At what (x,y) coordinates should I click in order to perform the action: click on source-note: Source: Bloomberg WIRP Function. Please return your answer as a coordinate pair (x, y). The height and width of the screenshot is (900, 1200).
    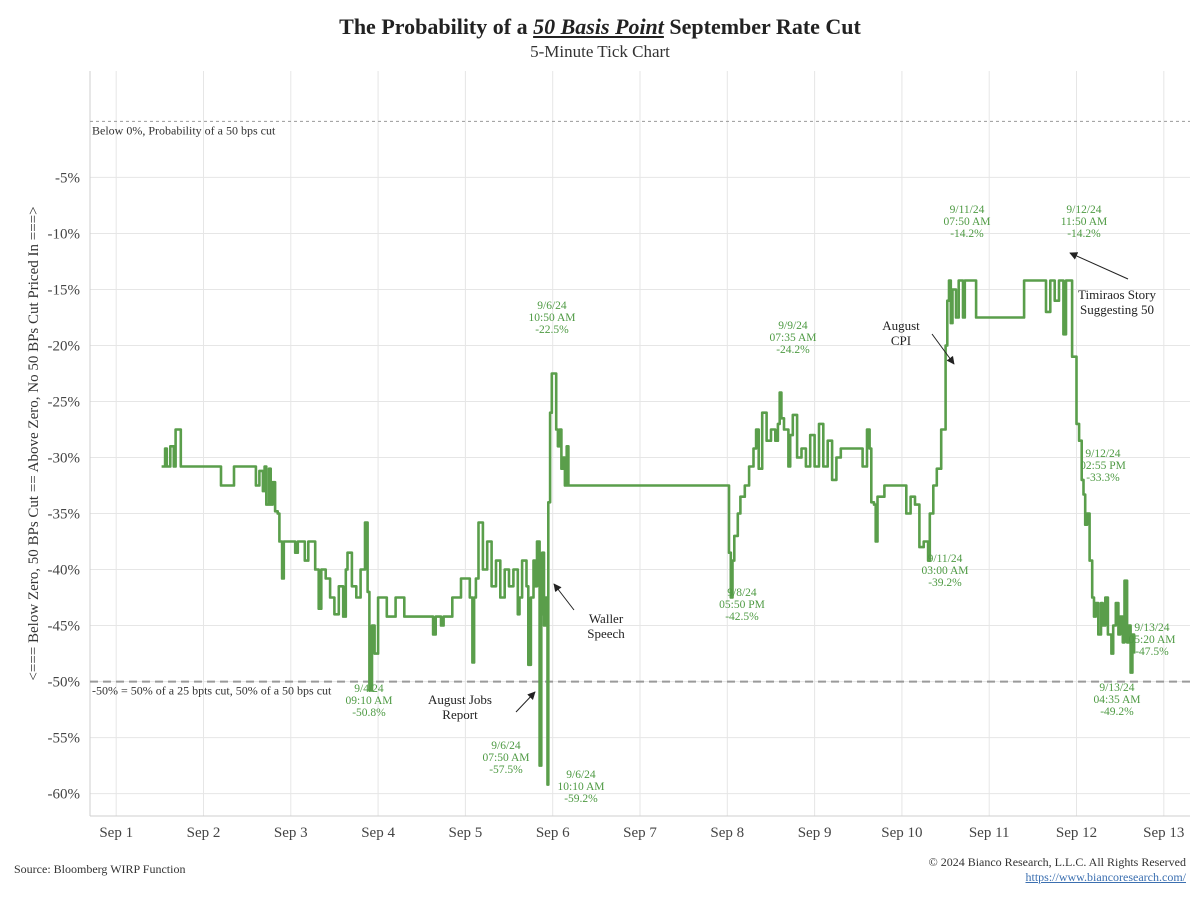
    Looking at the image, I should click on (100, 869).